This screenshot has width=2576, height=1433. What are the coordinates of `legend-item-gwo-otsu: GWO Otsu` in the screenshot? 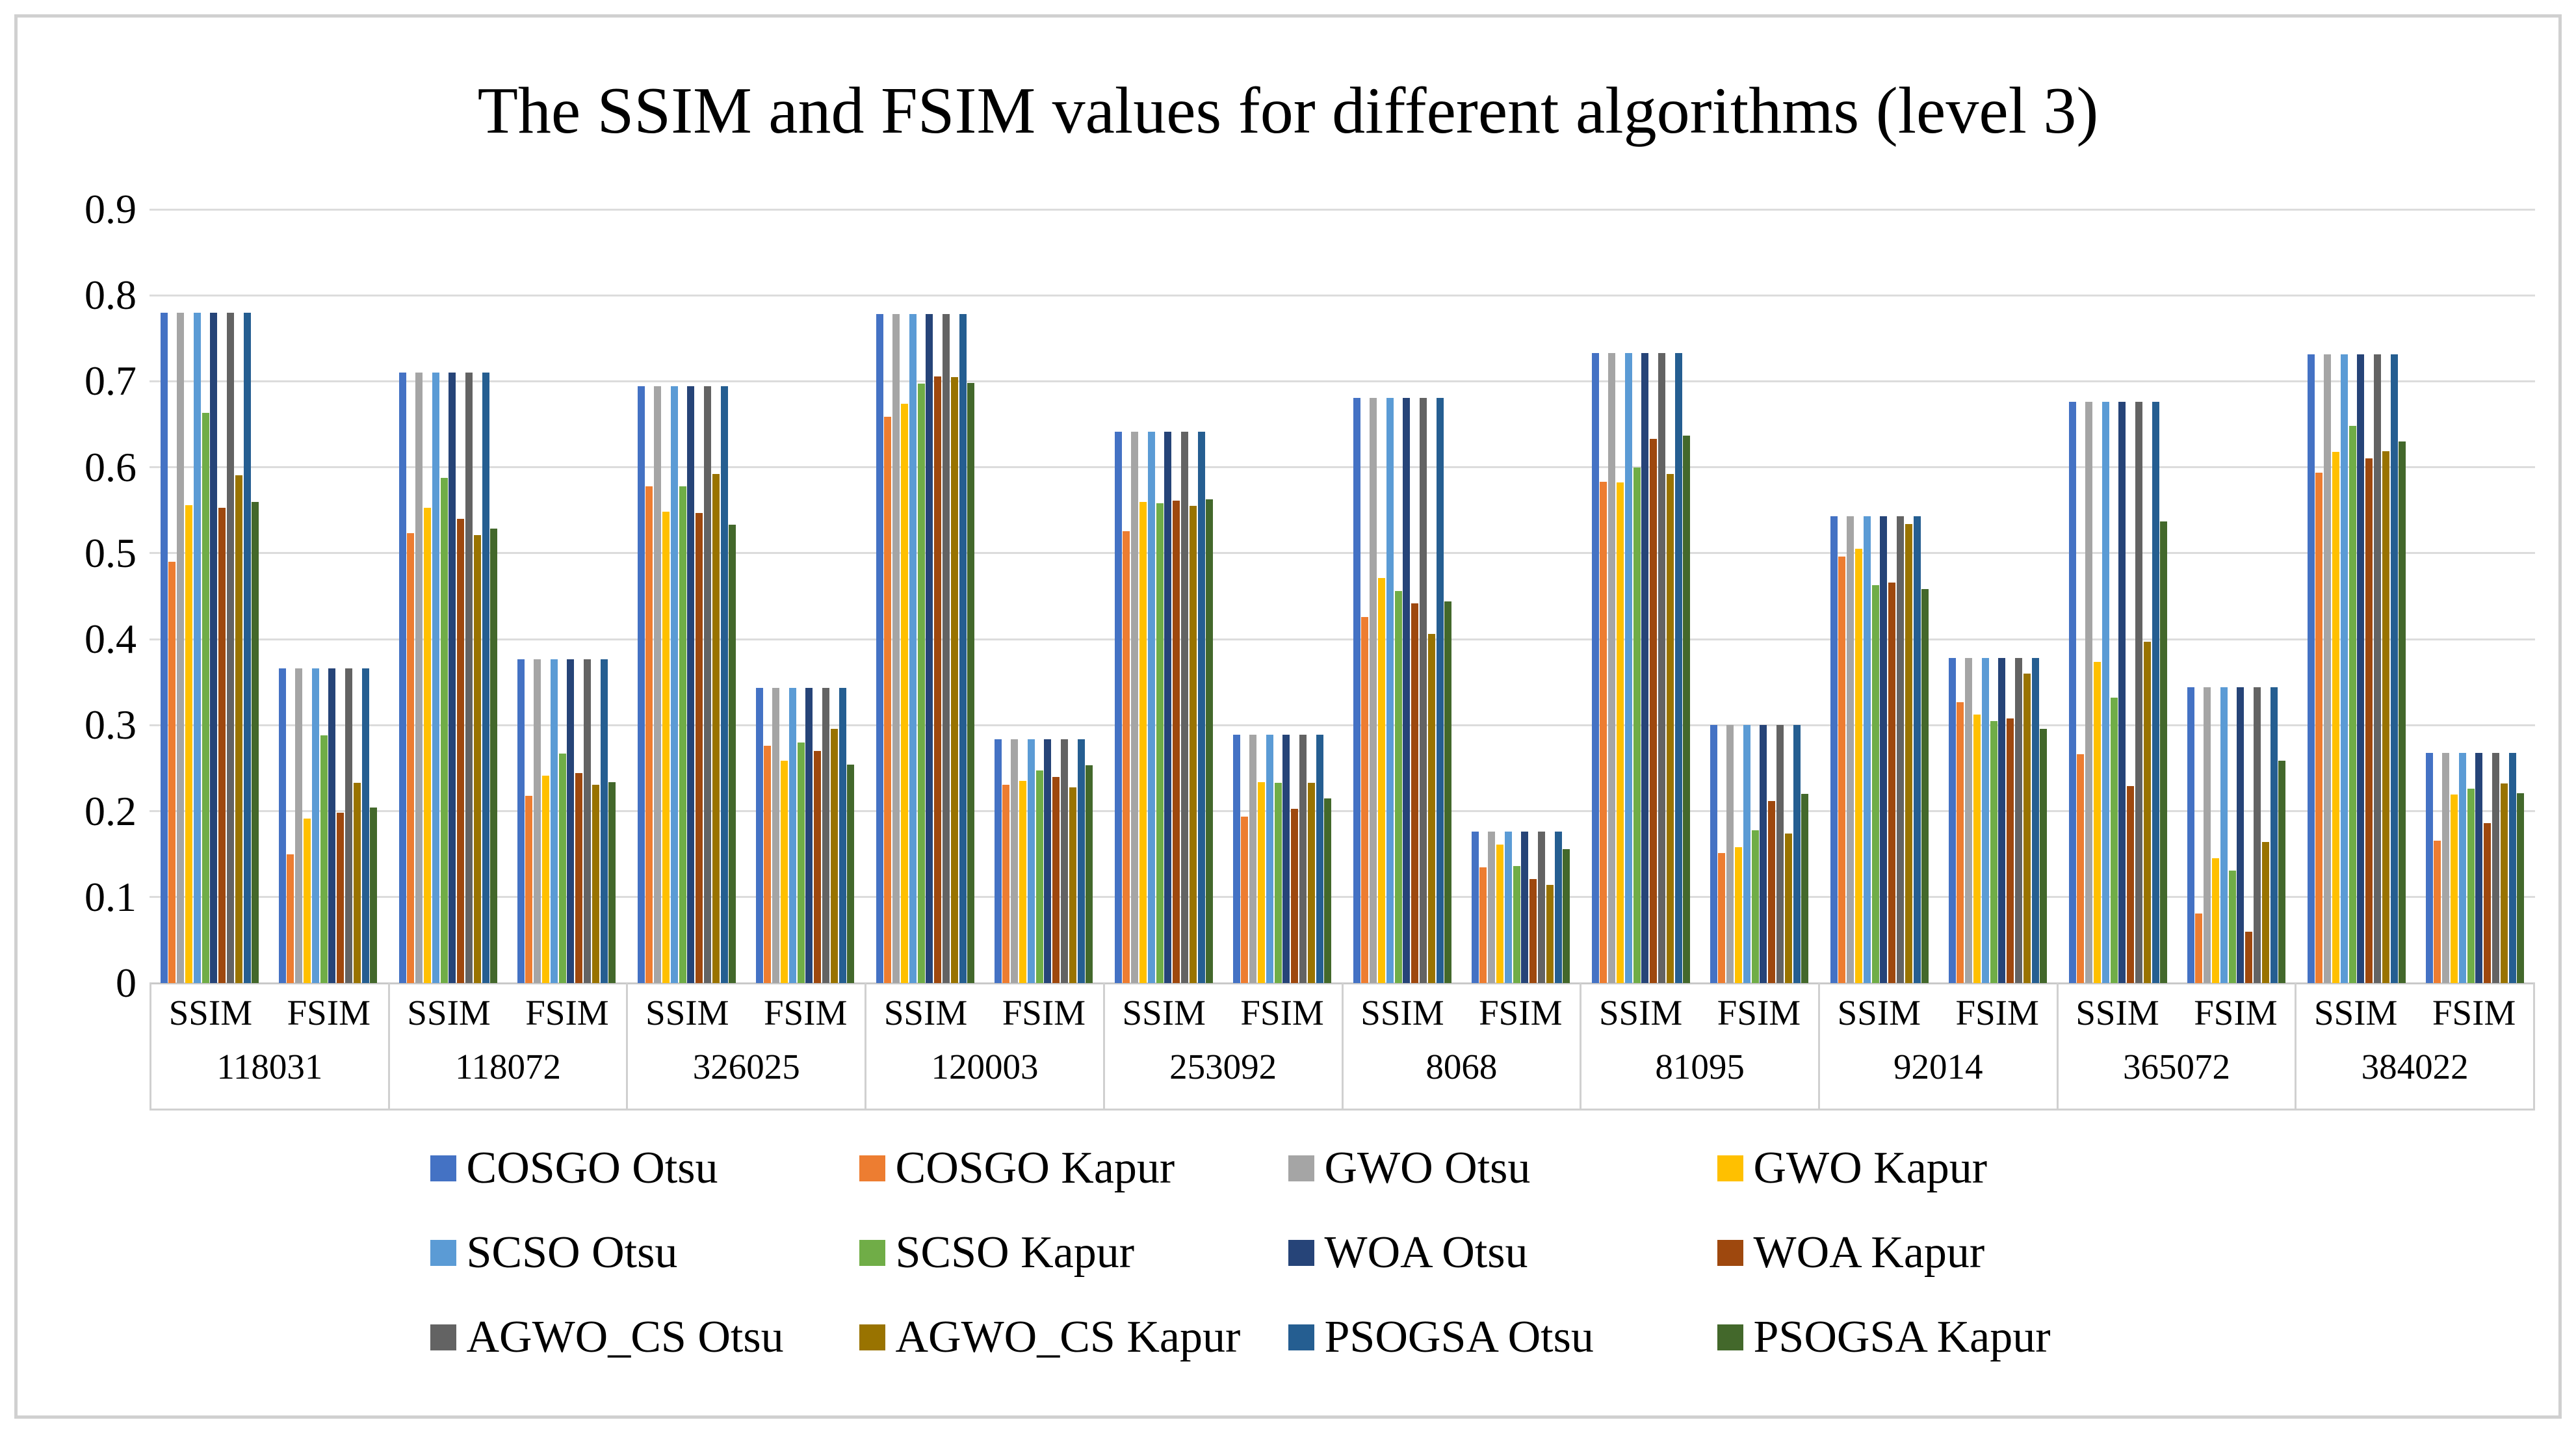 It's located at (1502, 1168).